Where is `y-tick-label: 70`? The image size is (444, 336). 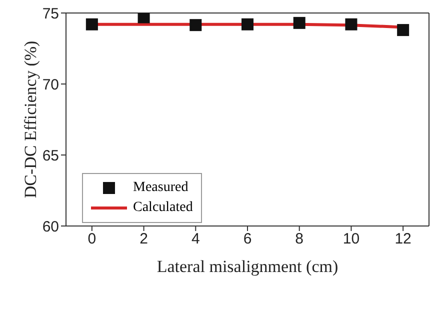
y-tick-label: 70 is located at coordinates (50, 85).